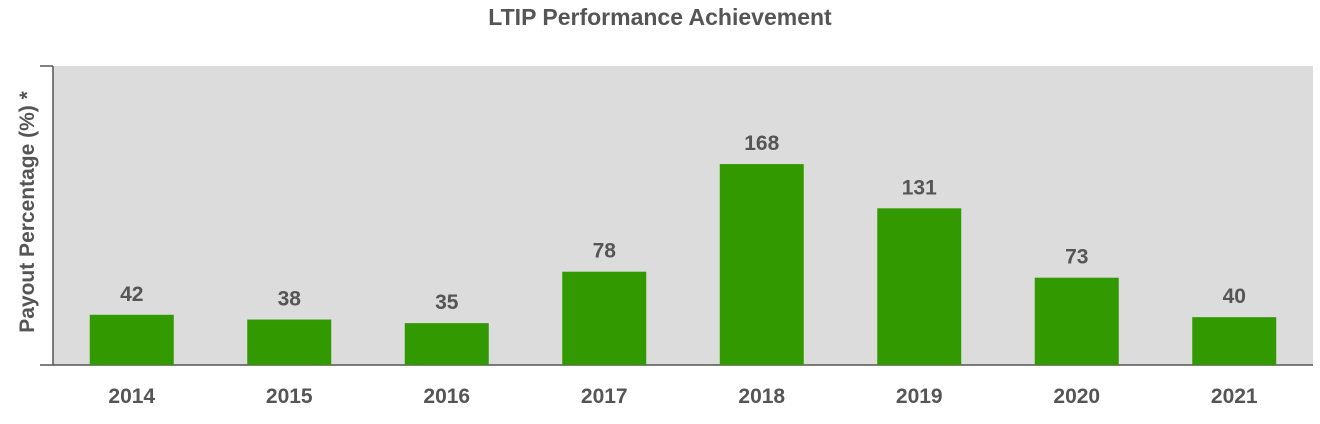 The height and width of the screenshot is (424, 1320). I want to click on x-tick-label-2021: 2021, so click(1234, 396).